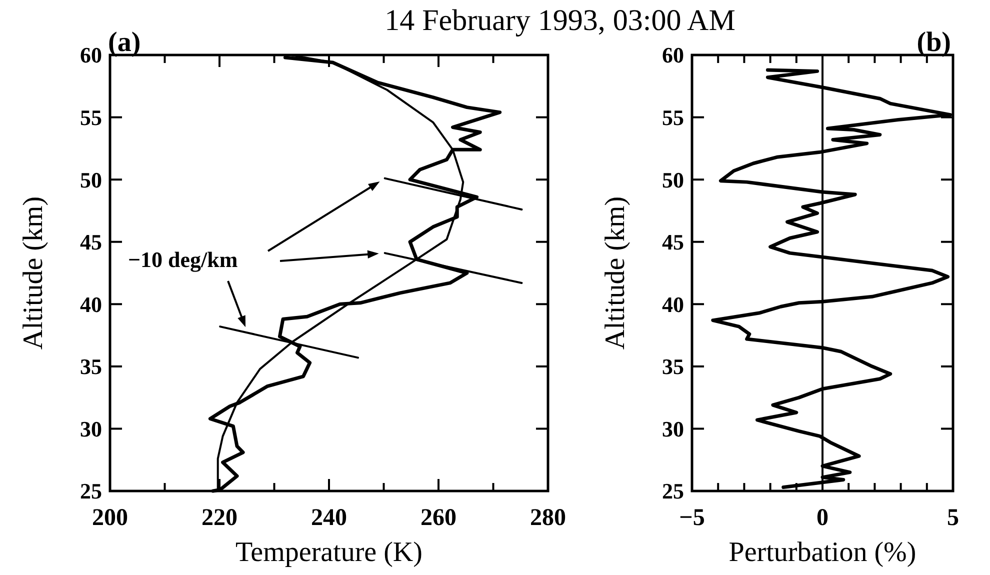 This screenshot has height=575, width=990. What do you see at coordinates (329, 552) in the screenshot?
I see `x-axis-title: Temperature (K)` at bounding box center [329, 552].